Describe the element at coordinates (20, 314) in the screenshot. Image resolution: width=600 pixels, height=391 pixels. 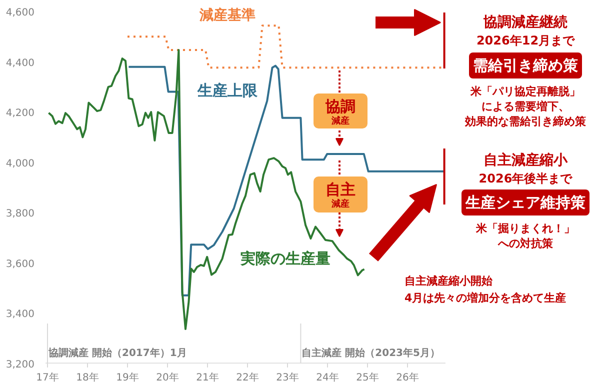
I see `y-tick-label: 3,400` at that location.